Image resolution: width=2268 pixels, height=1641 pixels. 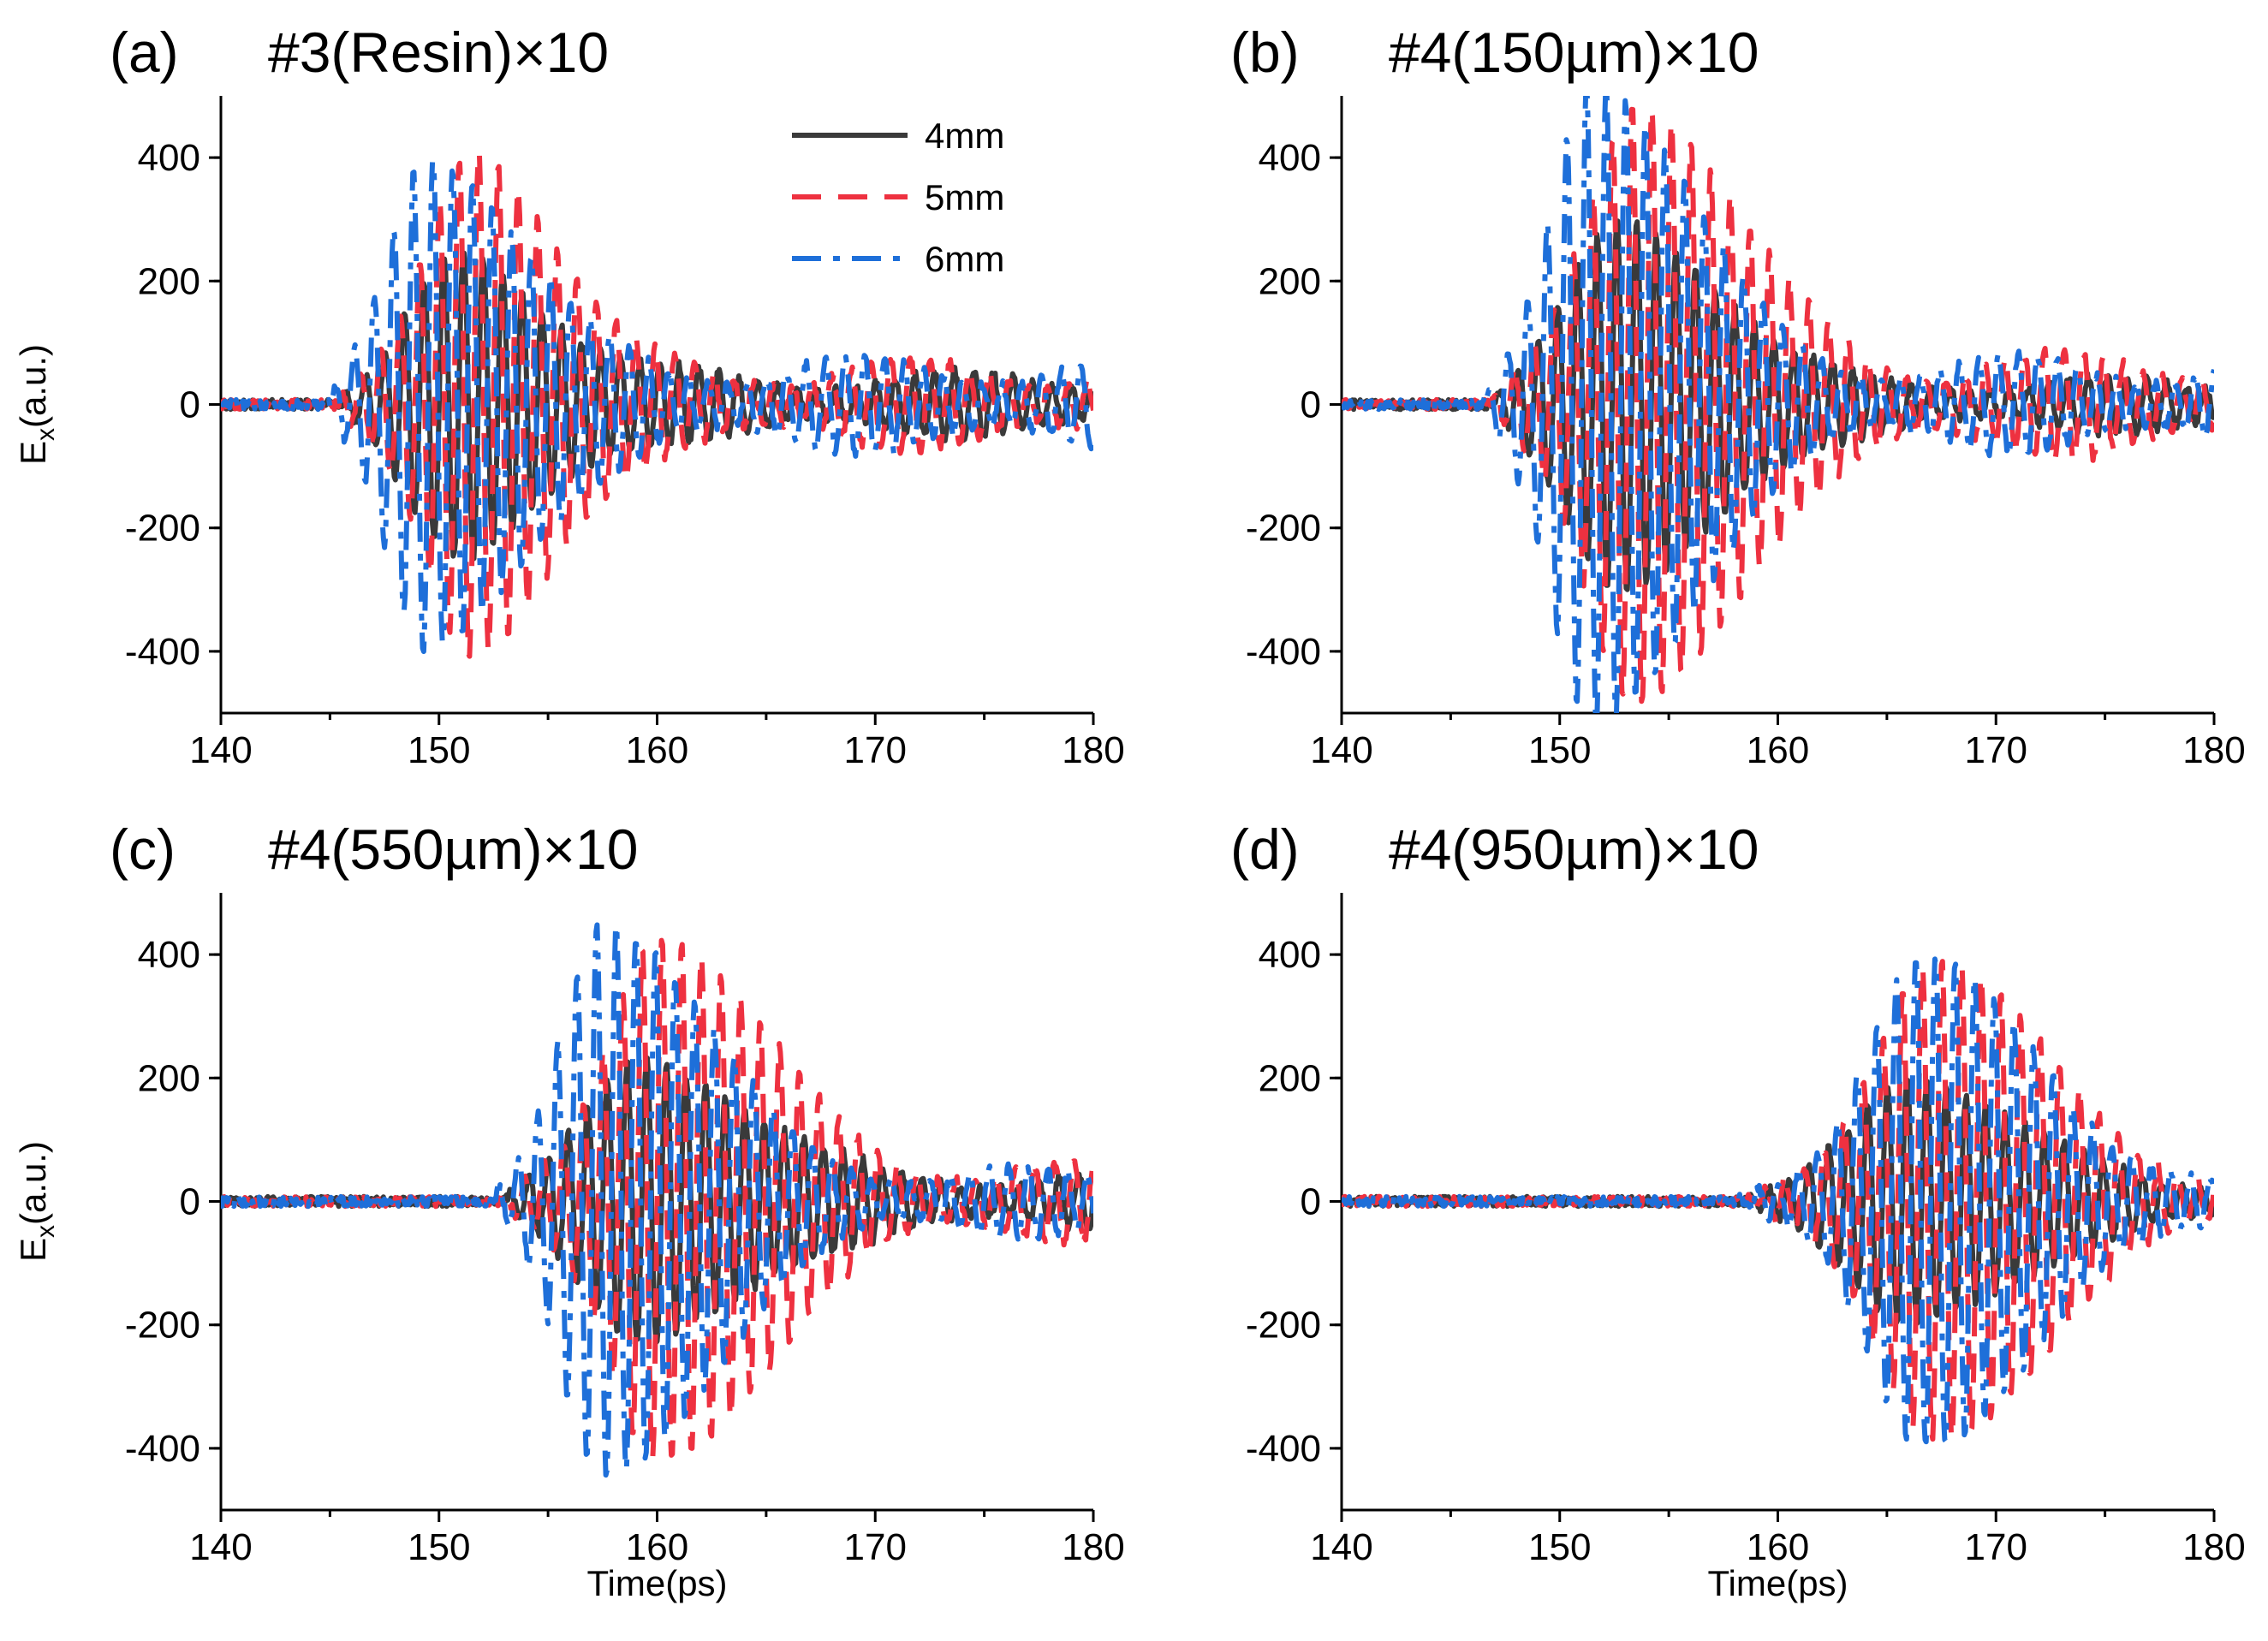 What do you see at coordinates (964, 136) in the screenshot?
I see `legend-entry: 4mm` at bounding box center [964, 136].